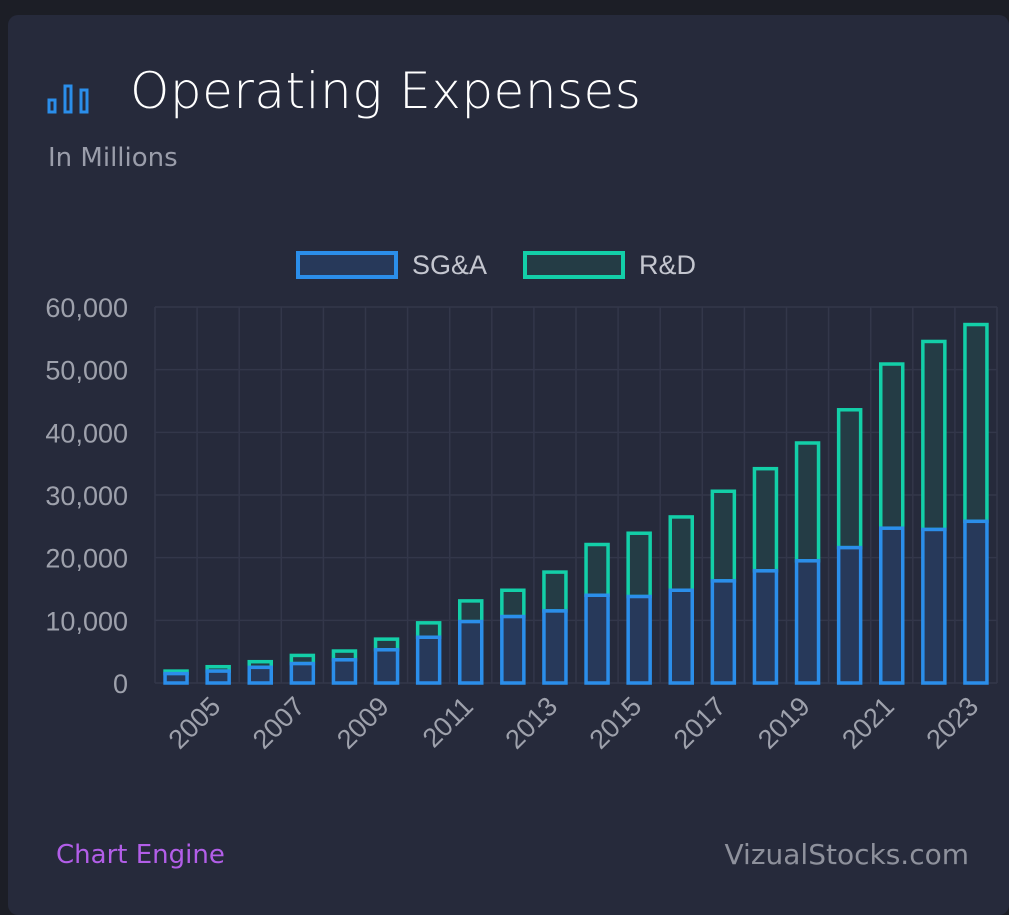 The width and height of the screenshot is (1009, 915). What do you see at coordinates (616, 723) in the screenshot?
I see `x-tick-label: 2015` at bounding box center [616, 723].